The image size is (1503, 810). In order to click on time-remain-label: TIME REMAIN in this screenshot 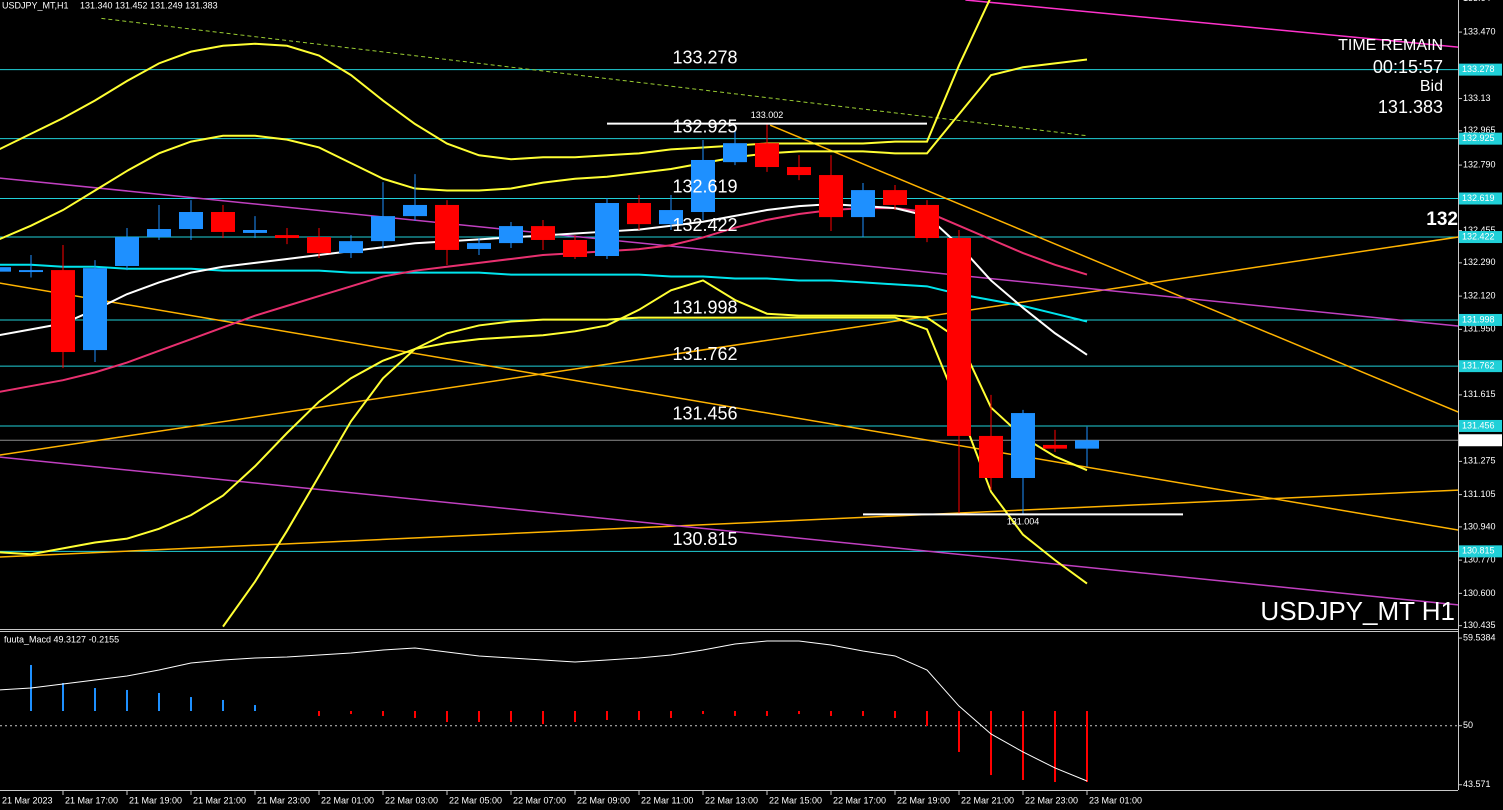, I will do `click(1390, 45)`.